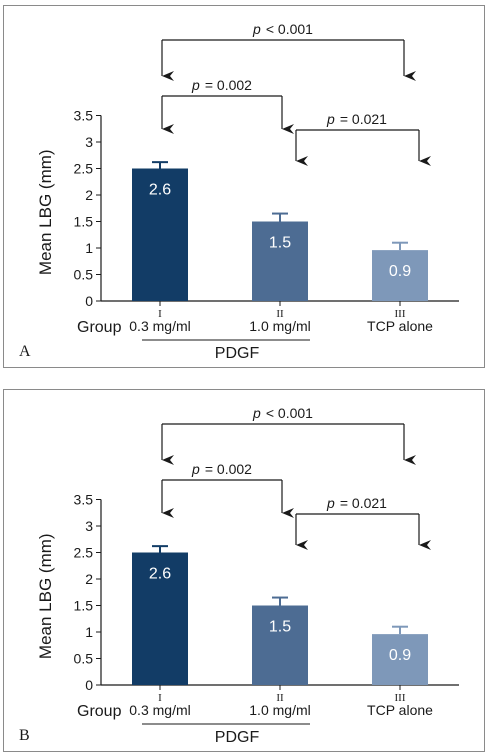 Image resolution: width=489 pixels, height=754 pixels. I want to click on panel-letter: B, so click(24, 735).